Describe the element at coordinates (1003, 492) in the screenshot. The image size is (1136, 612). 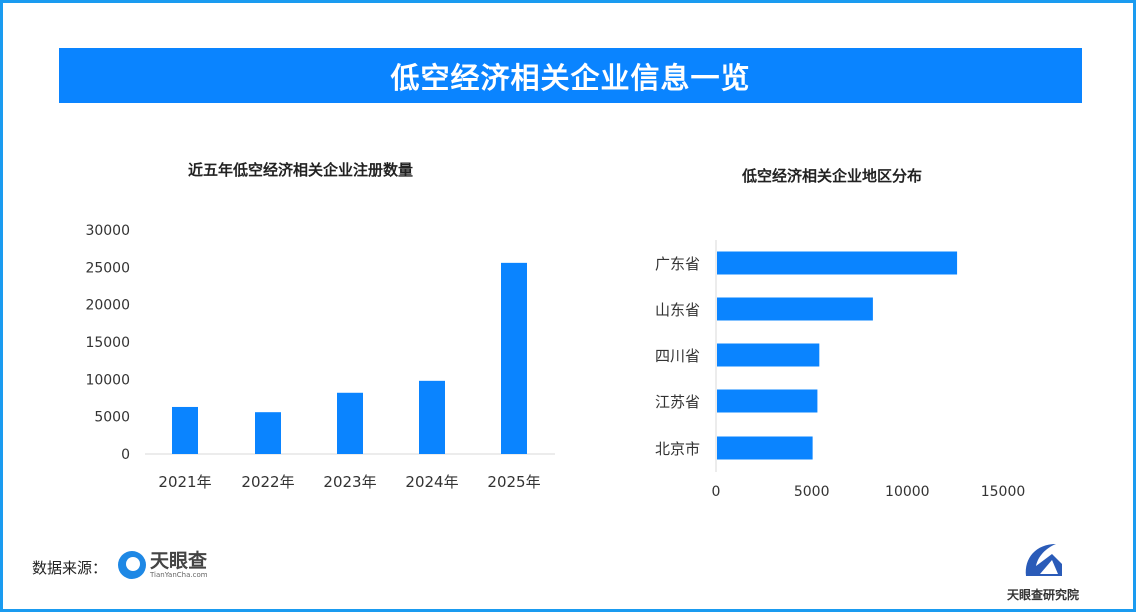
I see `x-tick-label: 15000` at that location.